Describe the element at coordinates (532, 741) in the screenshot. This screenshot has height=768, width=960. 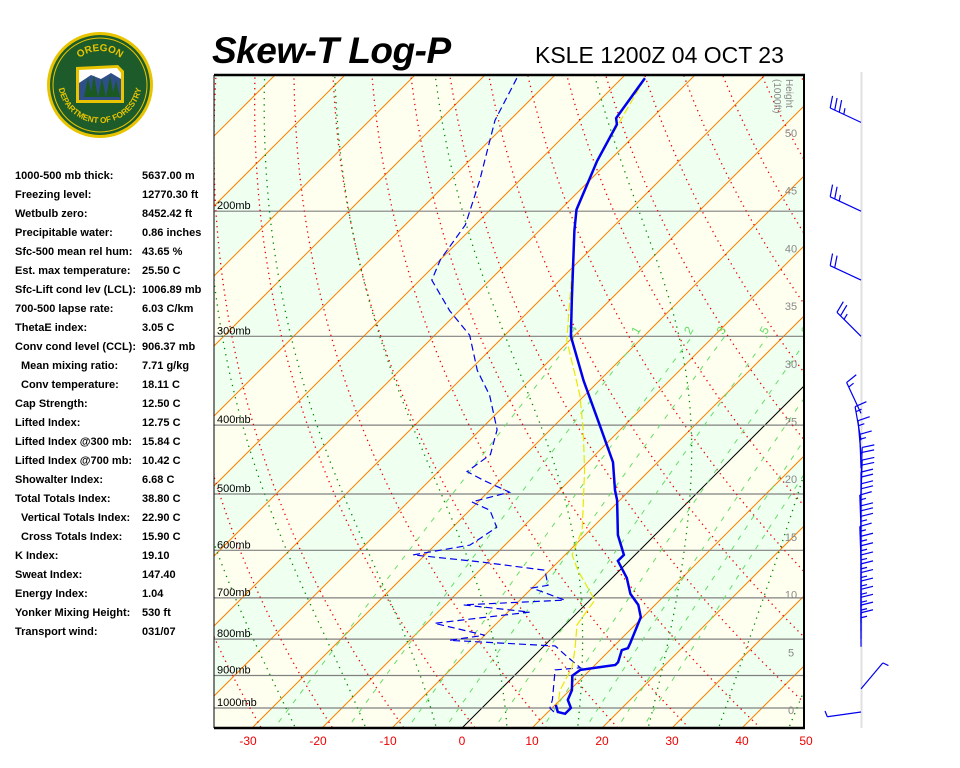
I see `temperature-tick-label: 10` at that location.